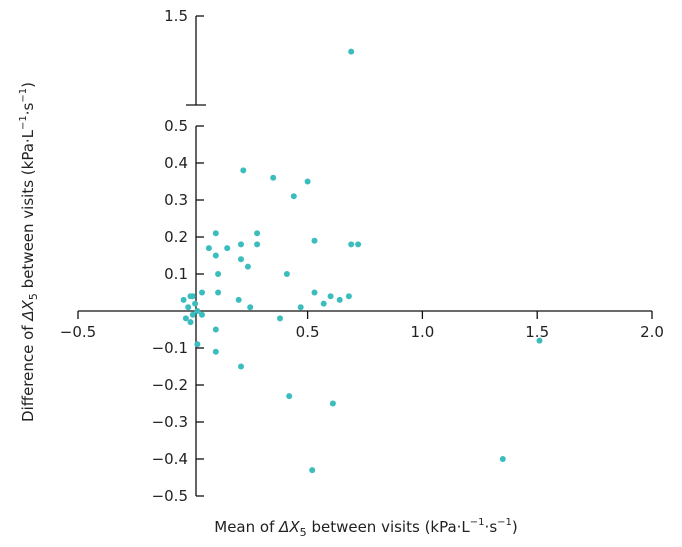 The height and width of the screenshot is (547, 682). What do you see at coordinates (28, 371) in the screenshot?
I see `y-axis-title-before: Difference of` at bounding box center [28, 371].